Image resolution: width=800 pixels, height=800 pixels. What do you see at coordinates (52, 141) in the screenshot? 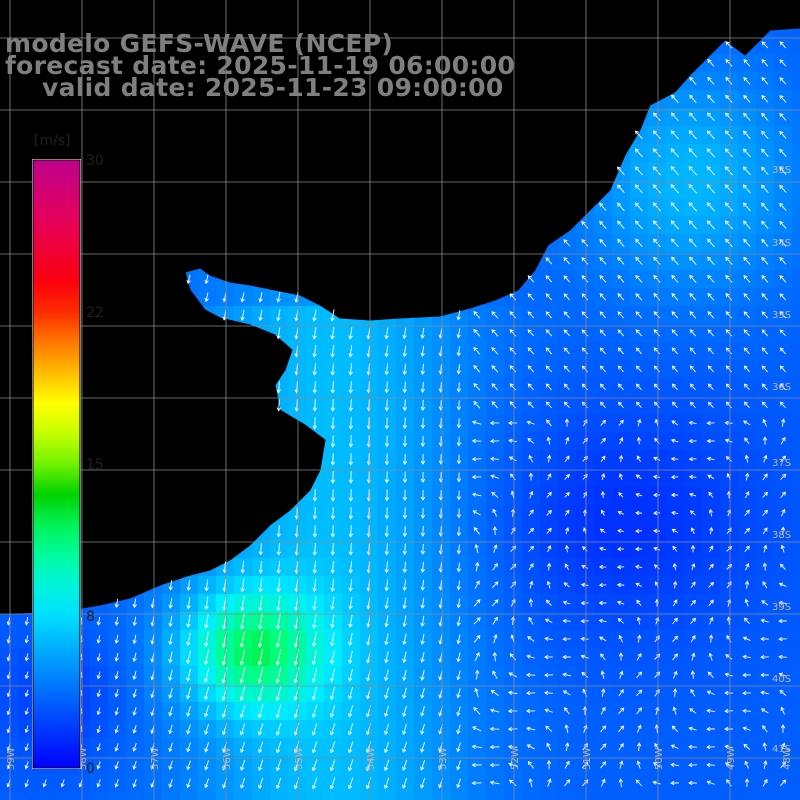
I see `colorbar-unit: [m/s]` at bounding box center [52, 141].